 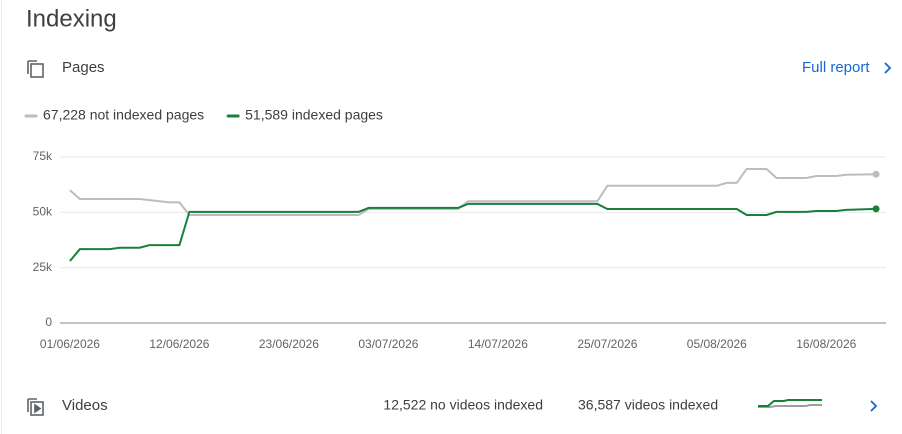 What do you see at coordinates (790, 403) in the screenshot?
I see `videos-sparkline` at bounding box center [790, 403].